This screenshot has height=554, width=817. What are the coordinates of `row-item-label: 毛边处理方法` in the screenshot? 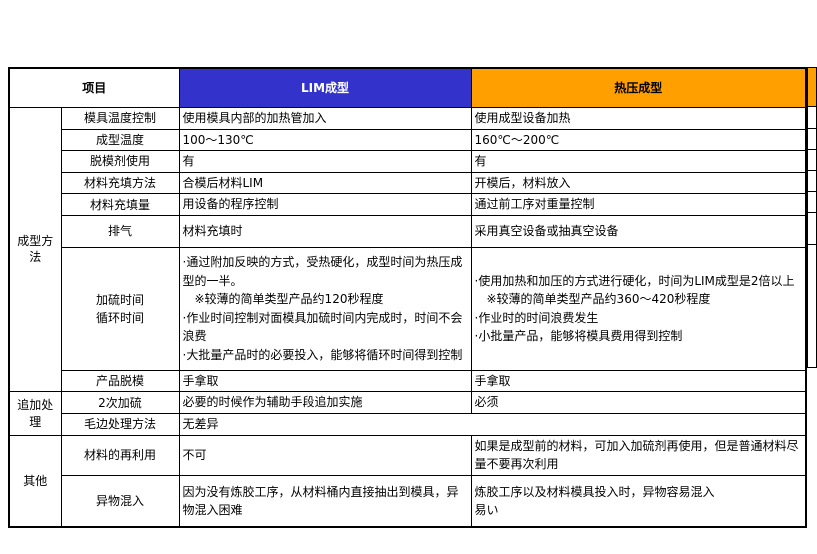 It's located at (120, 424).